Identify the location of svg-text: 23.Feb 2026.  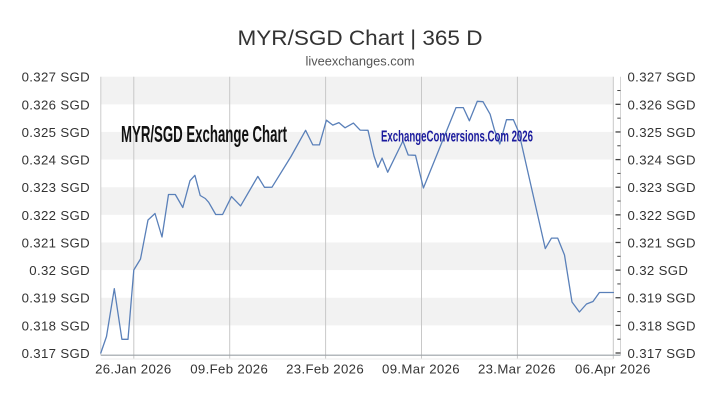
(325, 369).